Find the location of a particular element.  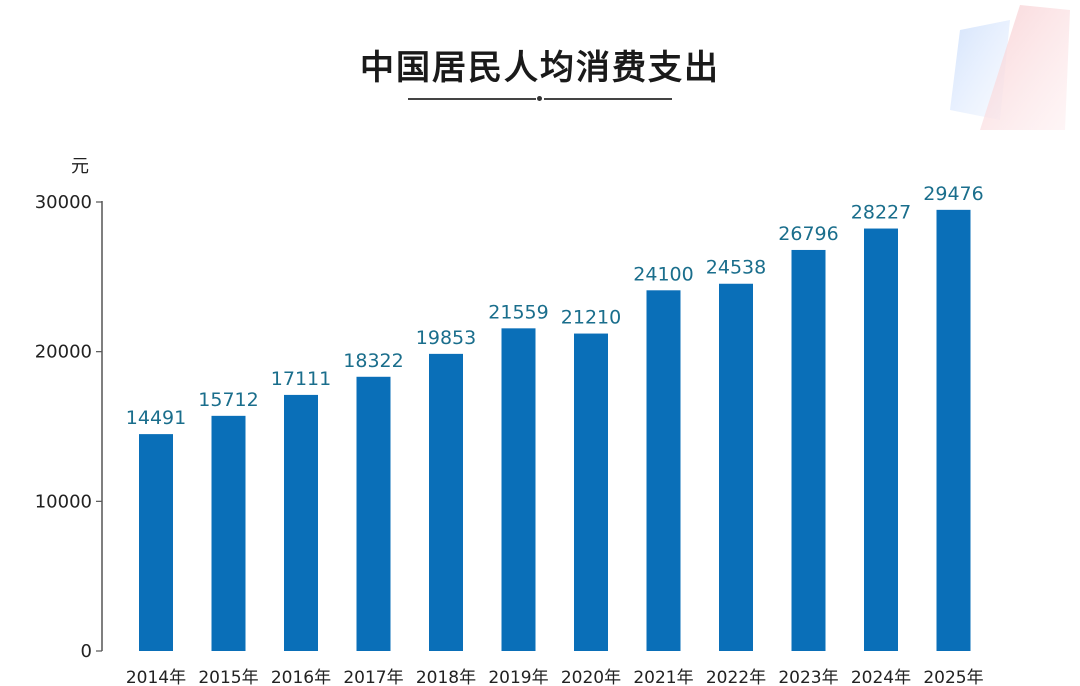

x-category-label: 2016年 is located at coordinates (301, 677).